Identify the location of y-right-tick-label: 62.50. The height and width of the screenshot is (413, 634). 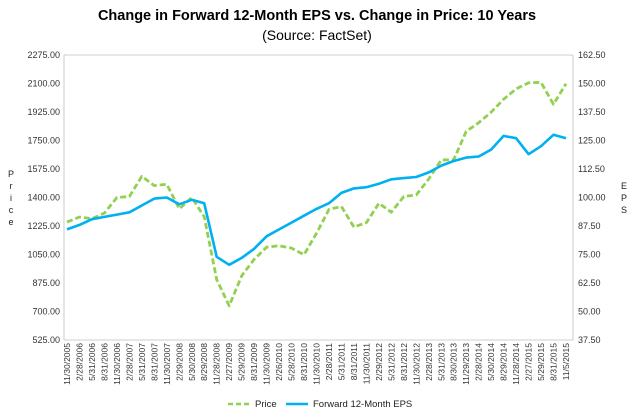
(589, 283).